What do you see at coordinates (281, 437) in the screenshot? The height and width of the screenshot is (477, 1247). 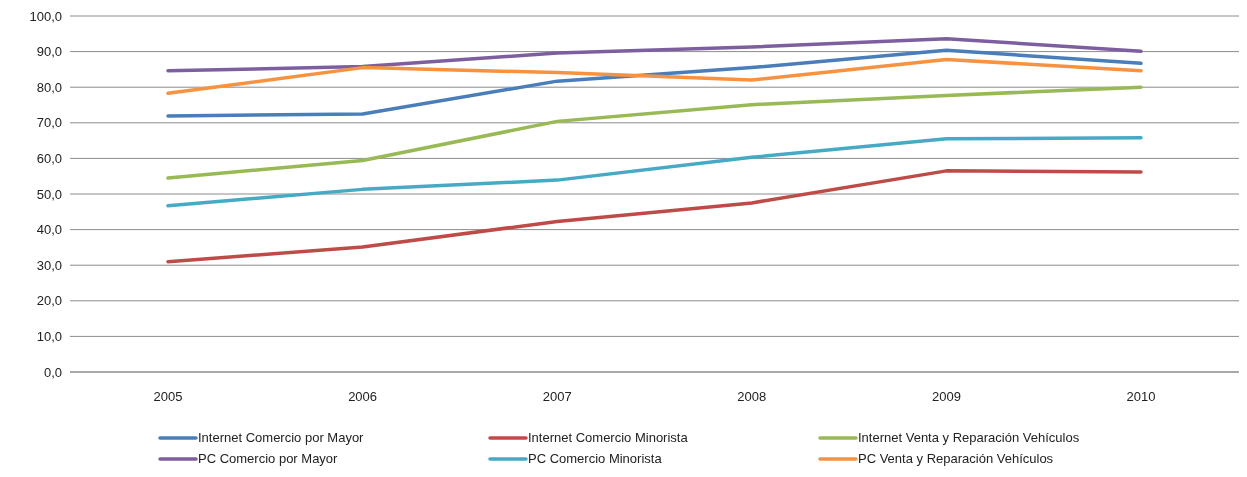 I see `legend-label: Internet Comercio por Mayor` at bounding box center [281, 437].